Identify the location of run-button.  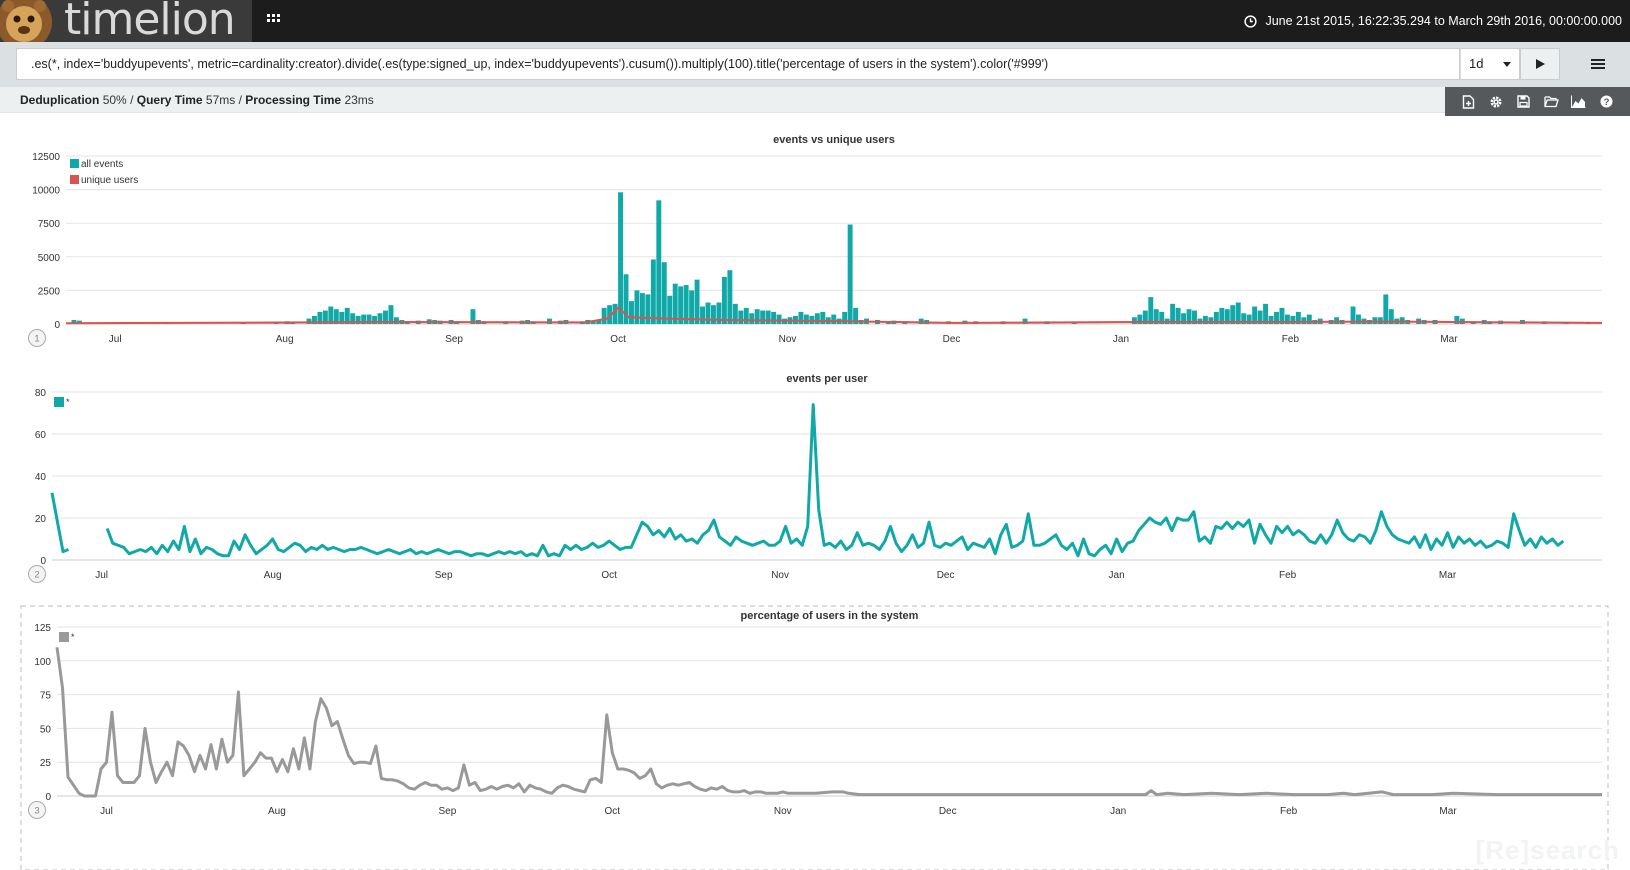
(1540, 64).